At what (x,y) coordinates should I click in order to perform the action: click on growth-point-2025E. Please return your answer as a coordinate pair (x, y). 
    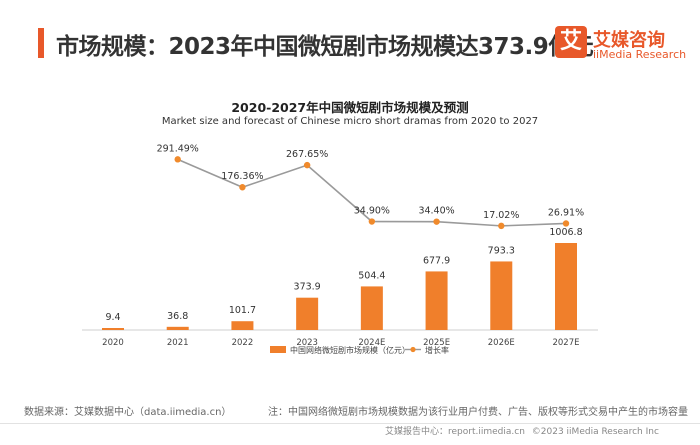
    Looking at the image, I should click on (436, 221).